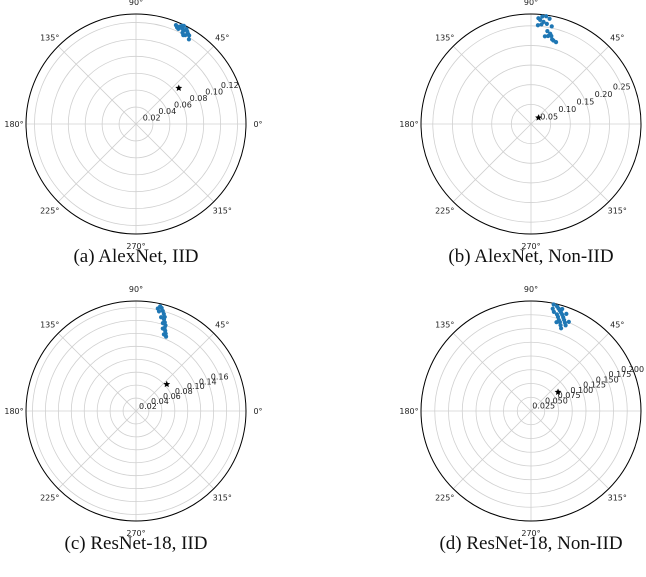 The image size is (646, 577). I want to click on radius-tick-label: 0.025, so click(543, 406).